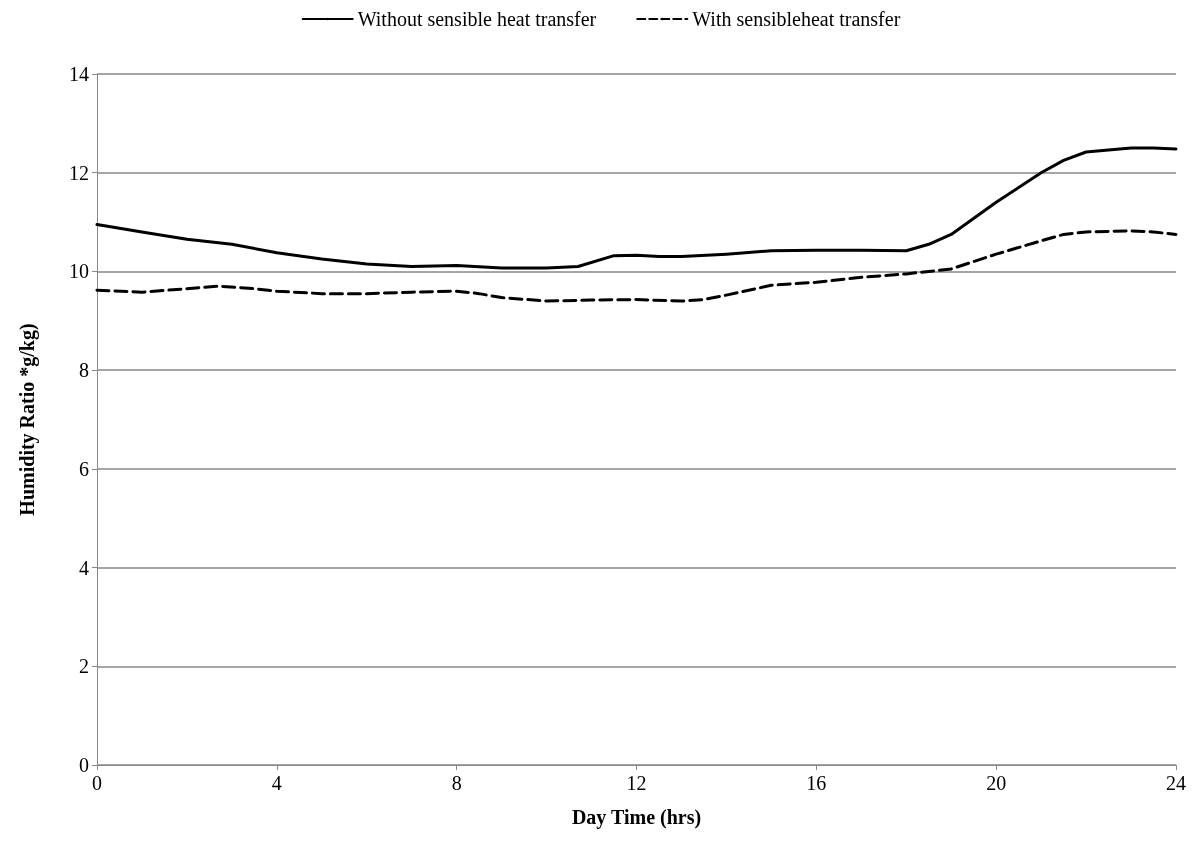 The width and height of the screenshot is (1202, 857). I want to click on x-tick-label: 16, so click(816, 783).